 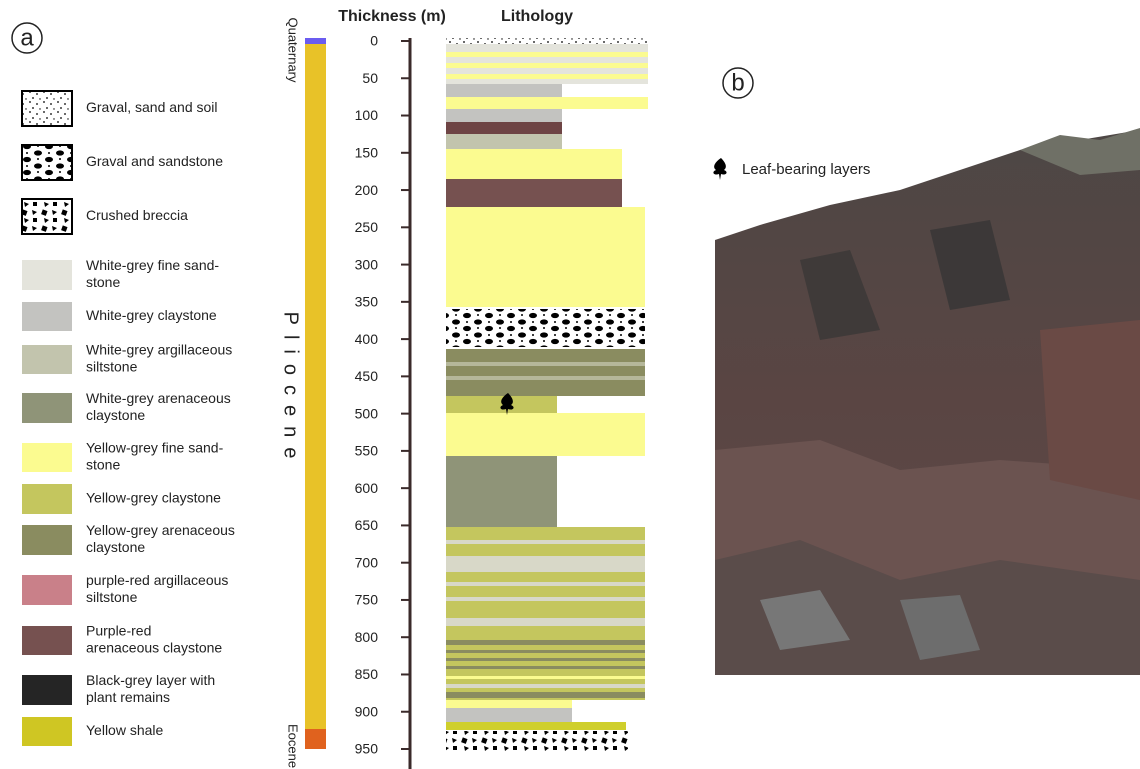 What do you see at coordinates (293, 746) in the screenshot?
I see `age-label: Eocene` at bounding box center [293, 746].